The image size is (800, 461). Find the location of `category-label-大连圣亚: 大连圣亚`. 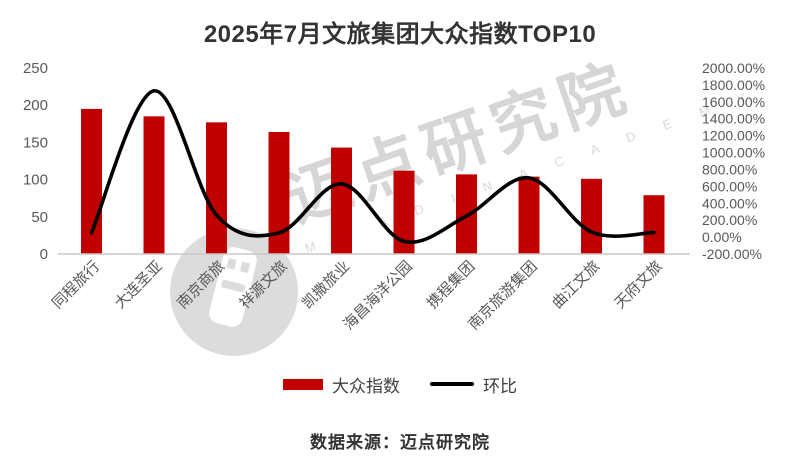

category-label-大连圣亚: 大连圣亚 is located at coordinates (138, 285).